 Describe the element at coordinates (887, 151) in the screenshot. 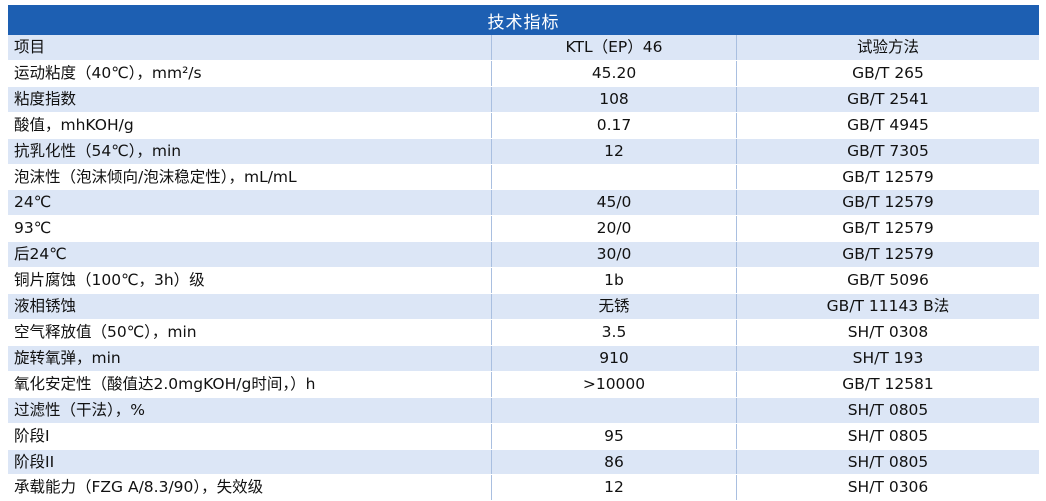

I see `cell-method: GB/T 7305` at that location.